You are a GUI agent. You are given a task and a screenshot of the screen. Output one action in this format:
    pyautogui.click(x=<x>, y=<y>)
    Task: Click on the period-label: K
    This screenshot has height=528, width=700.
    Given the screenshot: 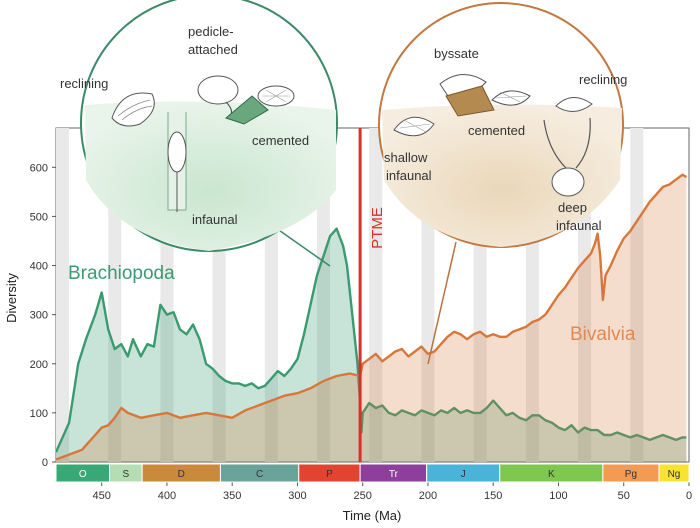 What is the action you would take?
    pyautogui.click(x=551, y=474)
    